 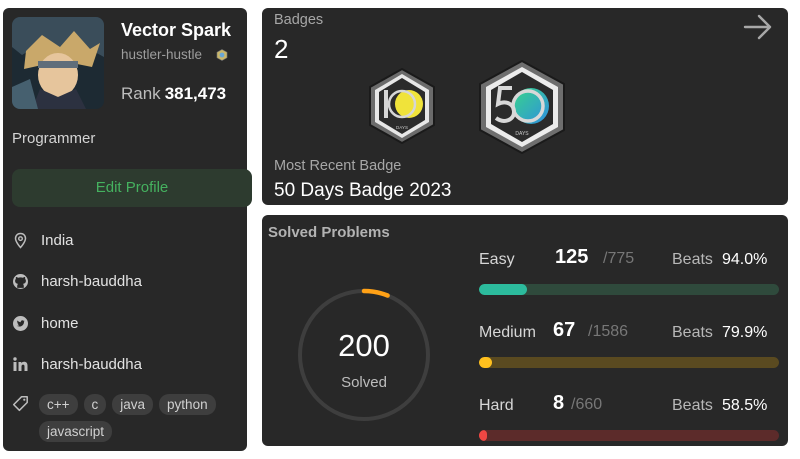 I want to click on edit-profile-button: Edit Profile, so click(x=132, y=188).